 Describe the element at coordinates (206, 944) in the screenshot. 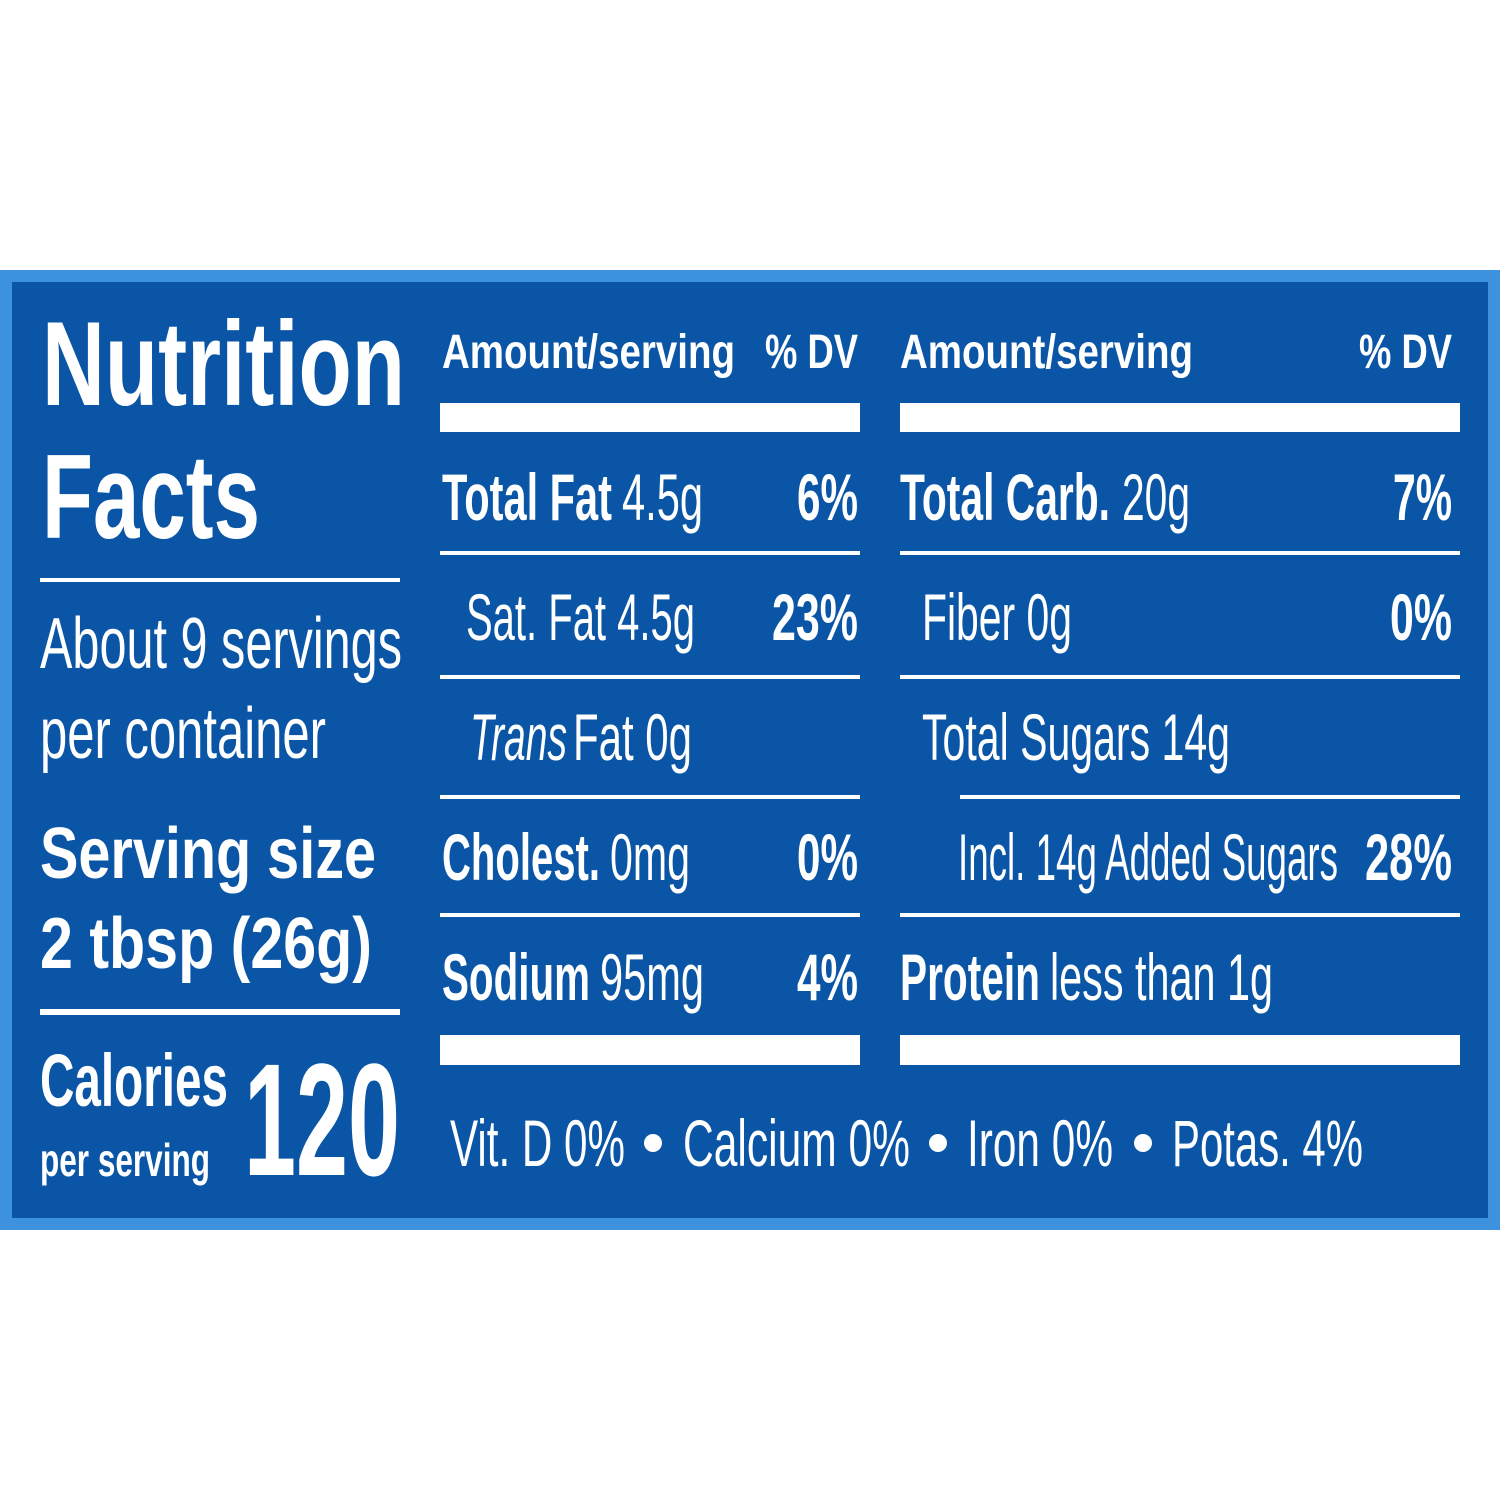

I see `serving-size: 2 tbsp (26g)` at that location.